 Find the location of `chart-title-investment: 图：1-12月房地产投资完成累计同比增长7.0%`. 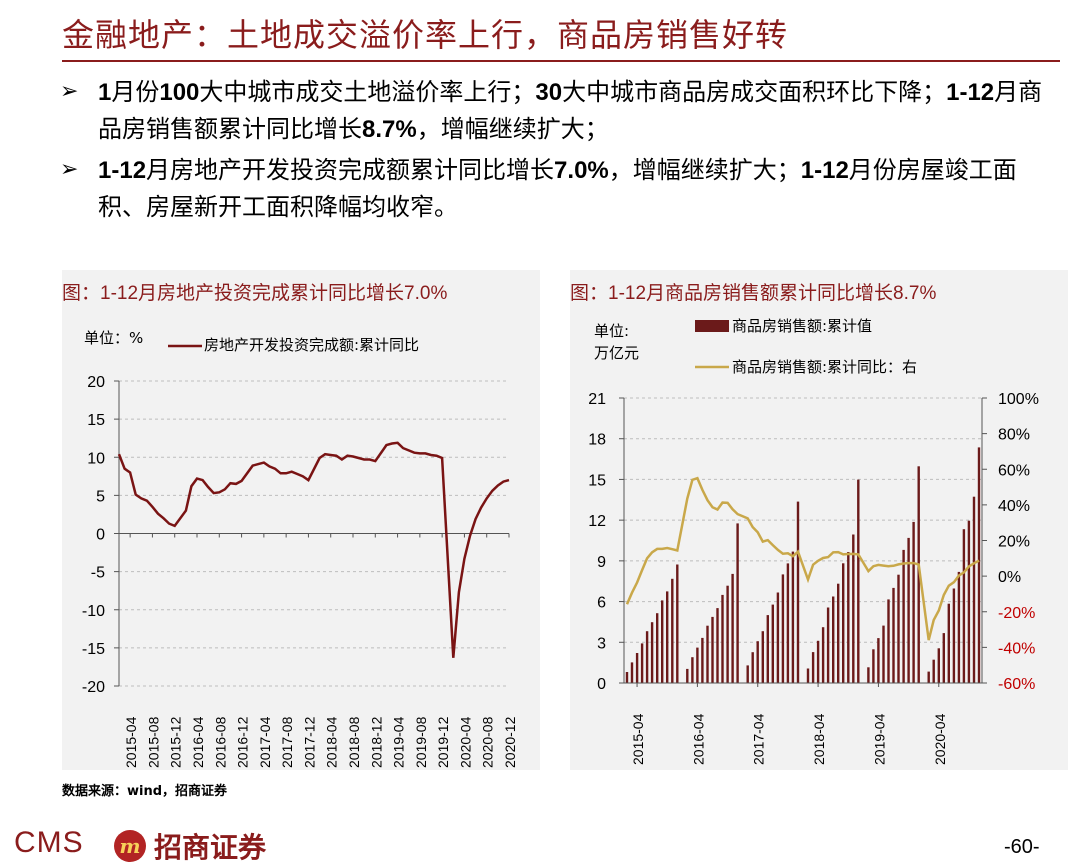

chart-title-investment: 图：1-12月房地产投资完成累计同比增长7.0% is located at coordinates (255, 293).